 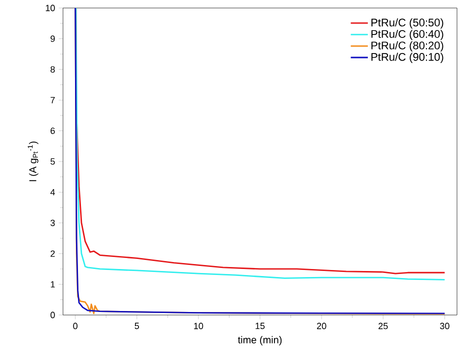 What do you see at coordinates (52, 192) in the screenshot?
I see `y-tick-label: 4` at bounding box center [52, 192].